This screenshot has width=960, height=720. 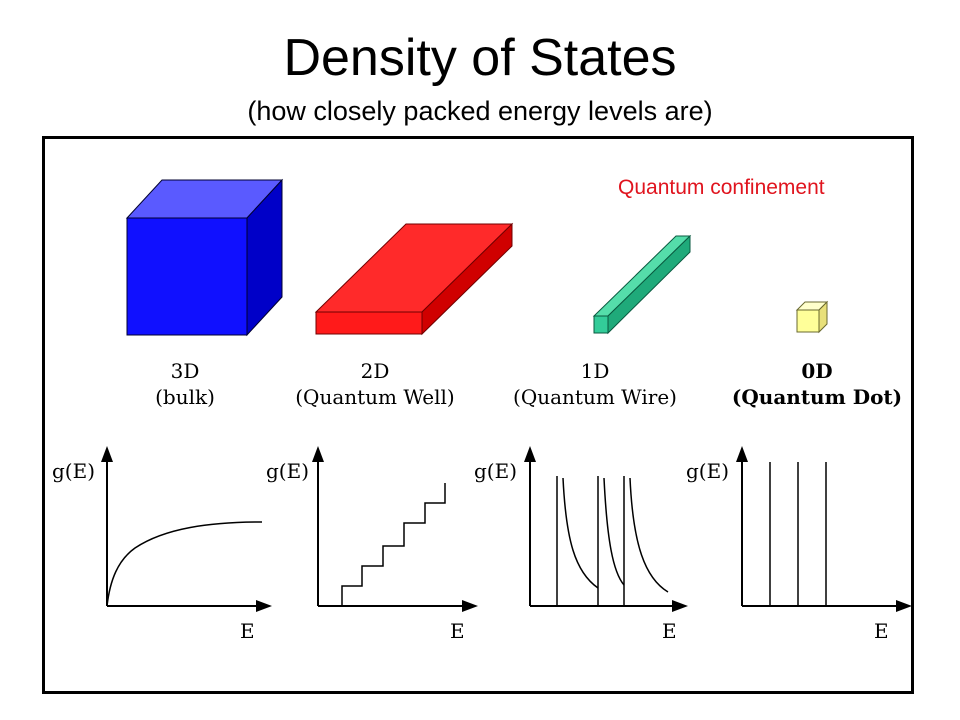 I want to click on structure-dim: 1D, so click(x=595, y=371).